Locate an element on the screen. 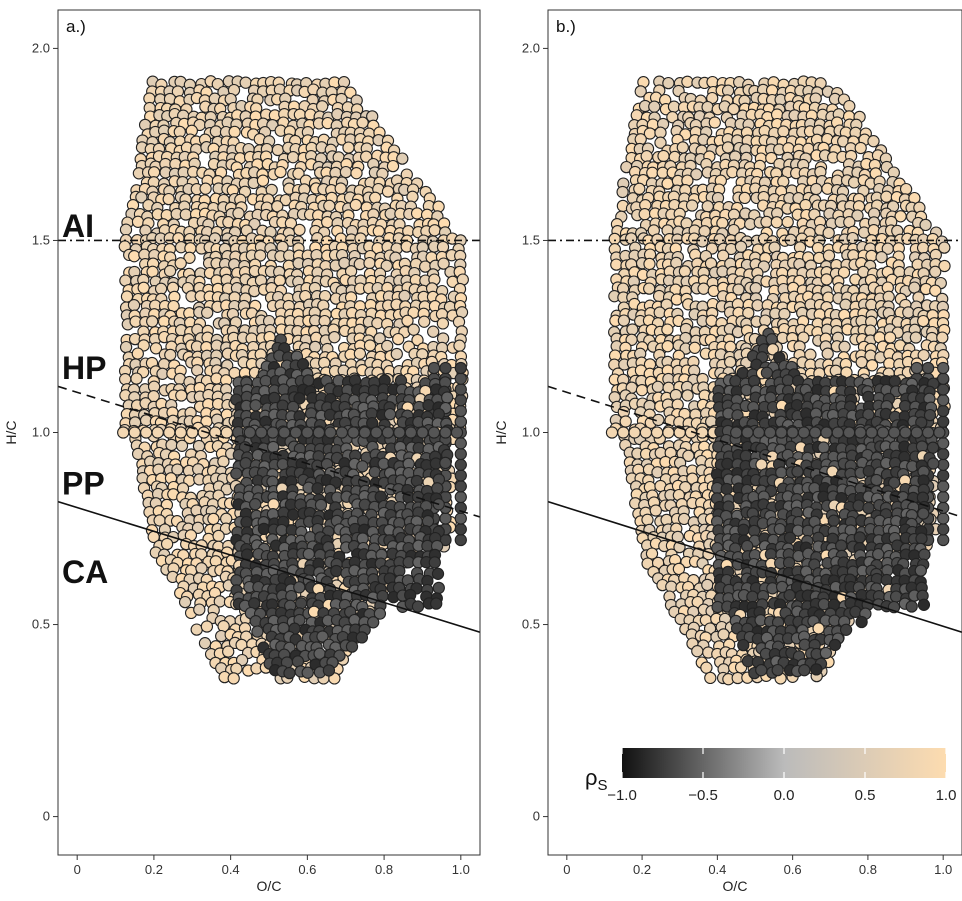 This screenshot has height=901, width=962. y-tick-label: 1.0 is located at coordinates (41, 432).